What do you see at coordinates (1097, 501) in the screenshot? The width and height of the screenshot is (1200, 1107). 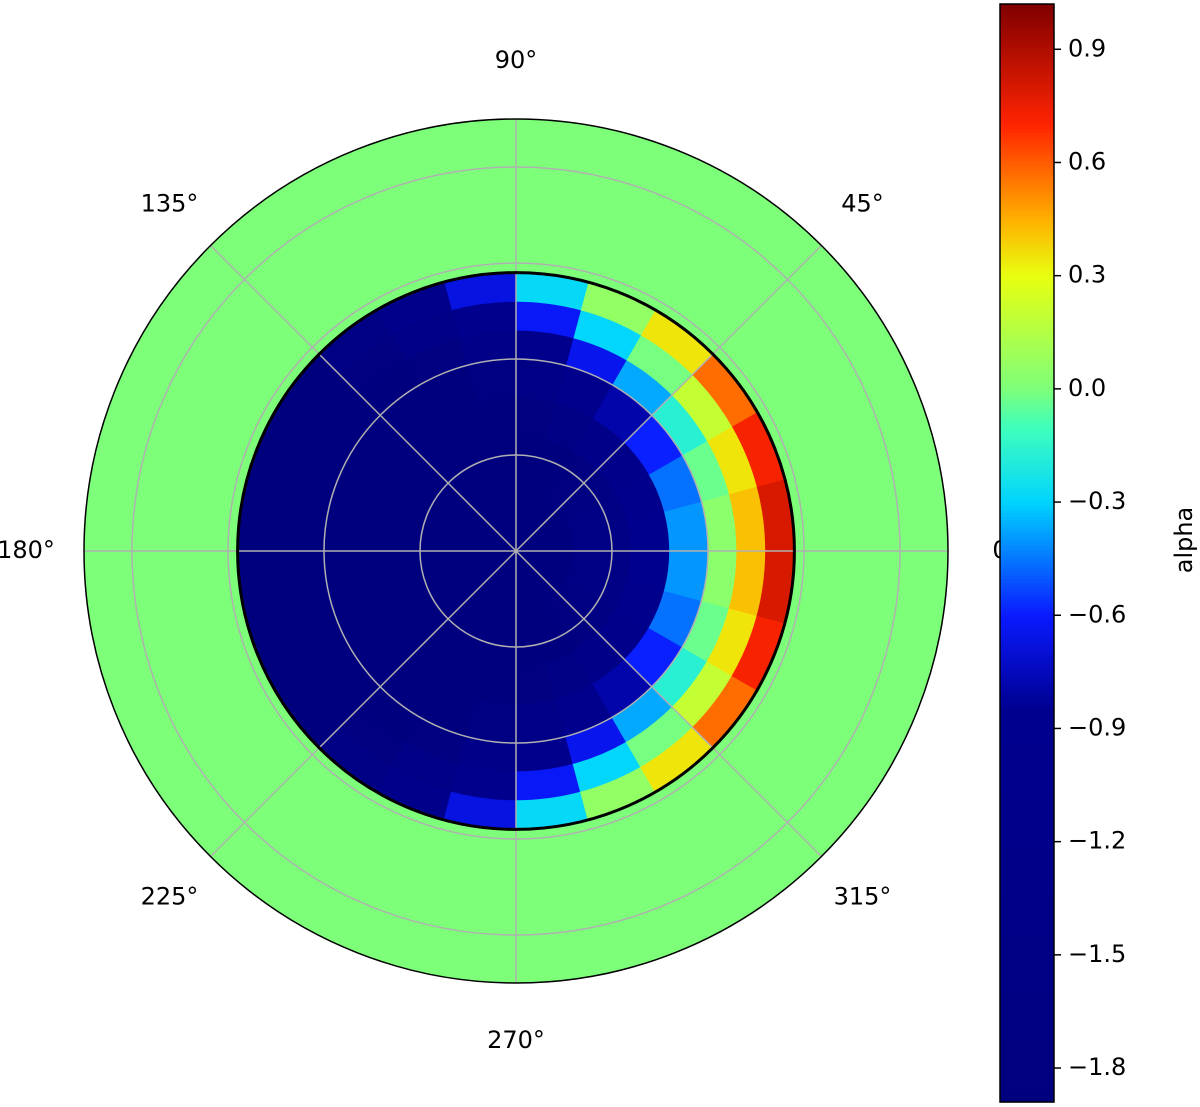 I see `colorbar-tick-label: −0.3` at bounding box center [1097, 501].